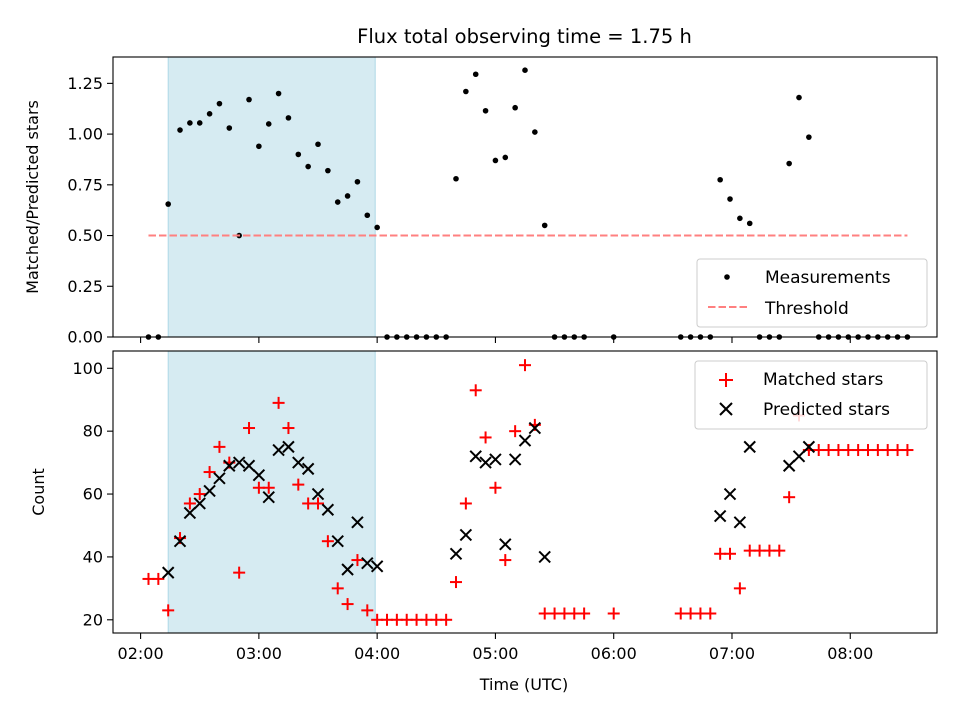  I want to click on top-legend: Measurements Threshold, so click(812, 293).